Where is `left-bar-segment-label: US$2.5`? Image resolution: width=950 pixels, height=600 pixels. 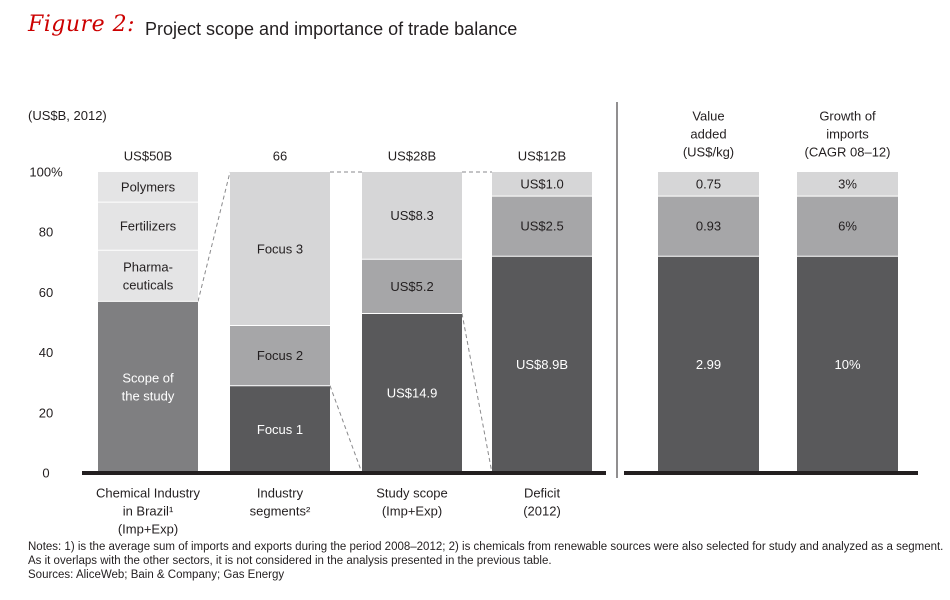
left-bar-segment-label: US$2.5 is located at coordinates (541, 226).